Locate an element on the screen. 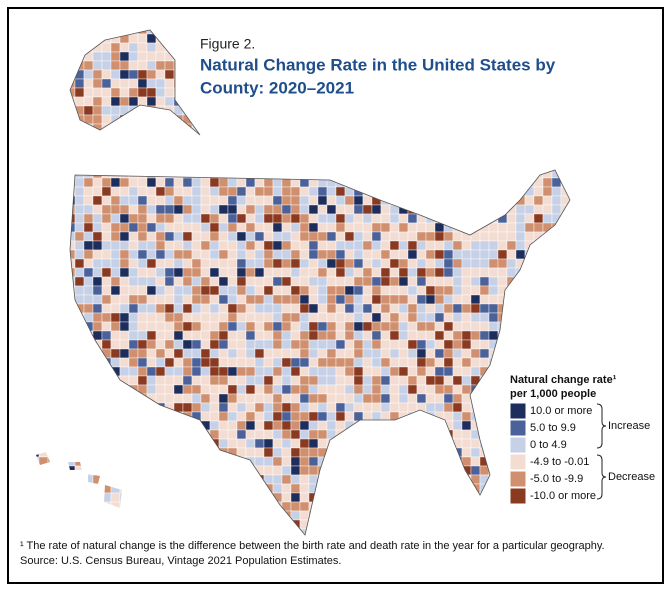 The width and height of the screenshot is (671, 596). bracket is located at coordinates (601, 477).